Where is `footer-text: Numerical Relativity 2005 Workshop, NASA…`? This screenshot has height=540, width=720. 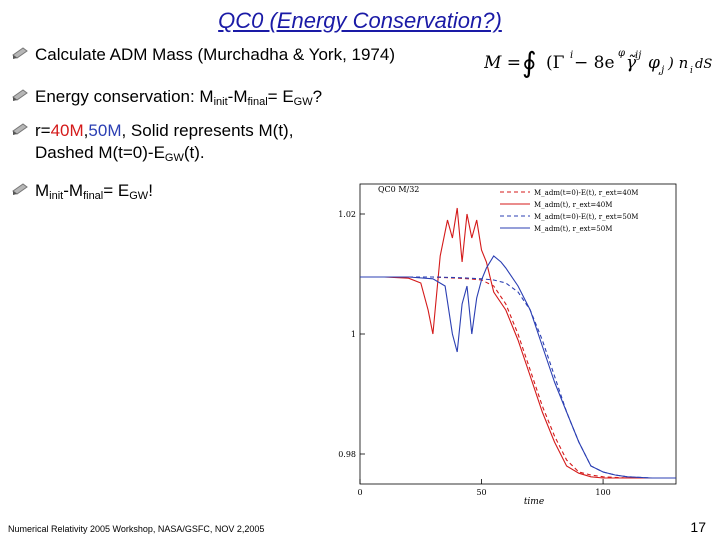 footer-text: Numerical Relativity 2005 Workshop, NASA… is located at coordinates (136, 529).